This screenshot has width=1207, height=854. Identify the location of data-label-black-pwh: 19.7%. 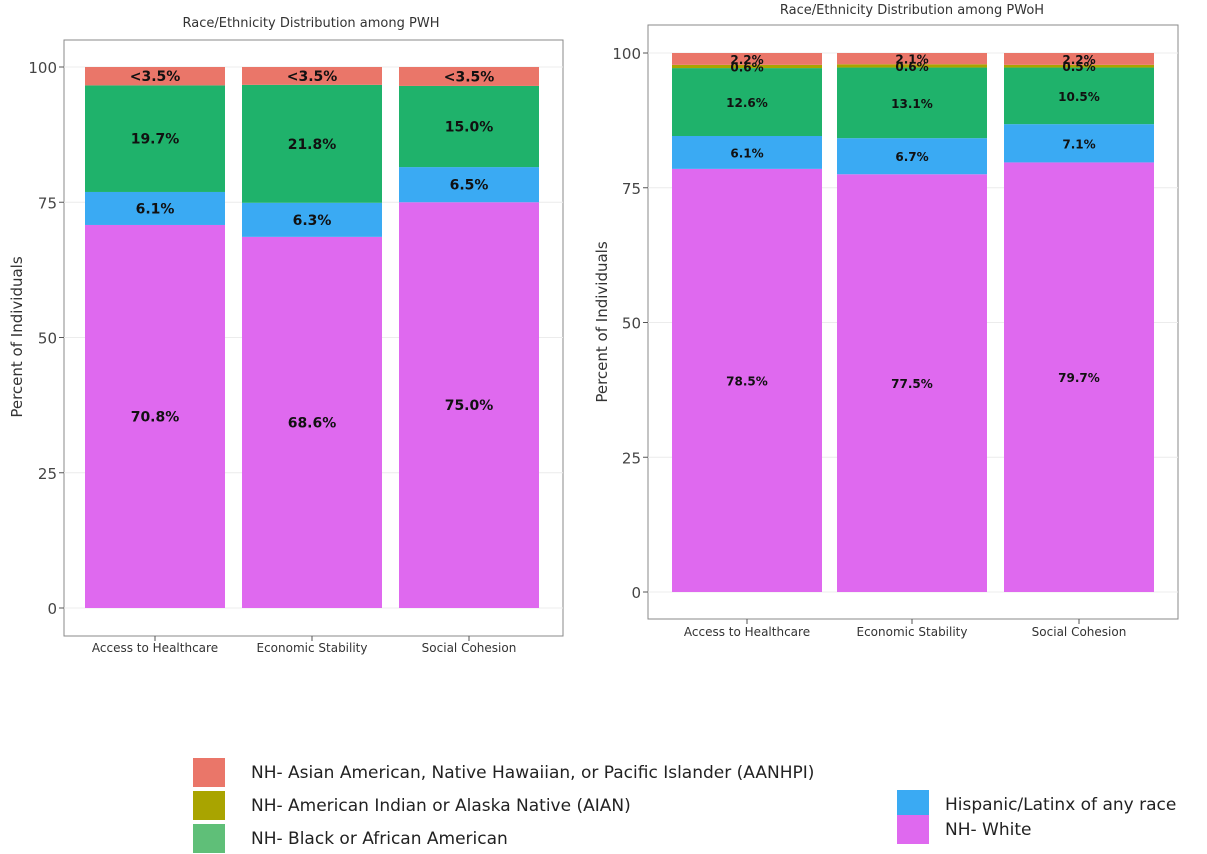
(155, 140).